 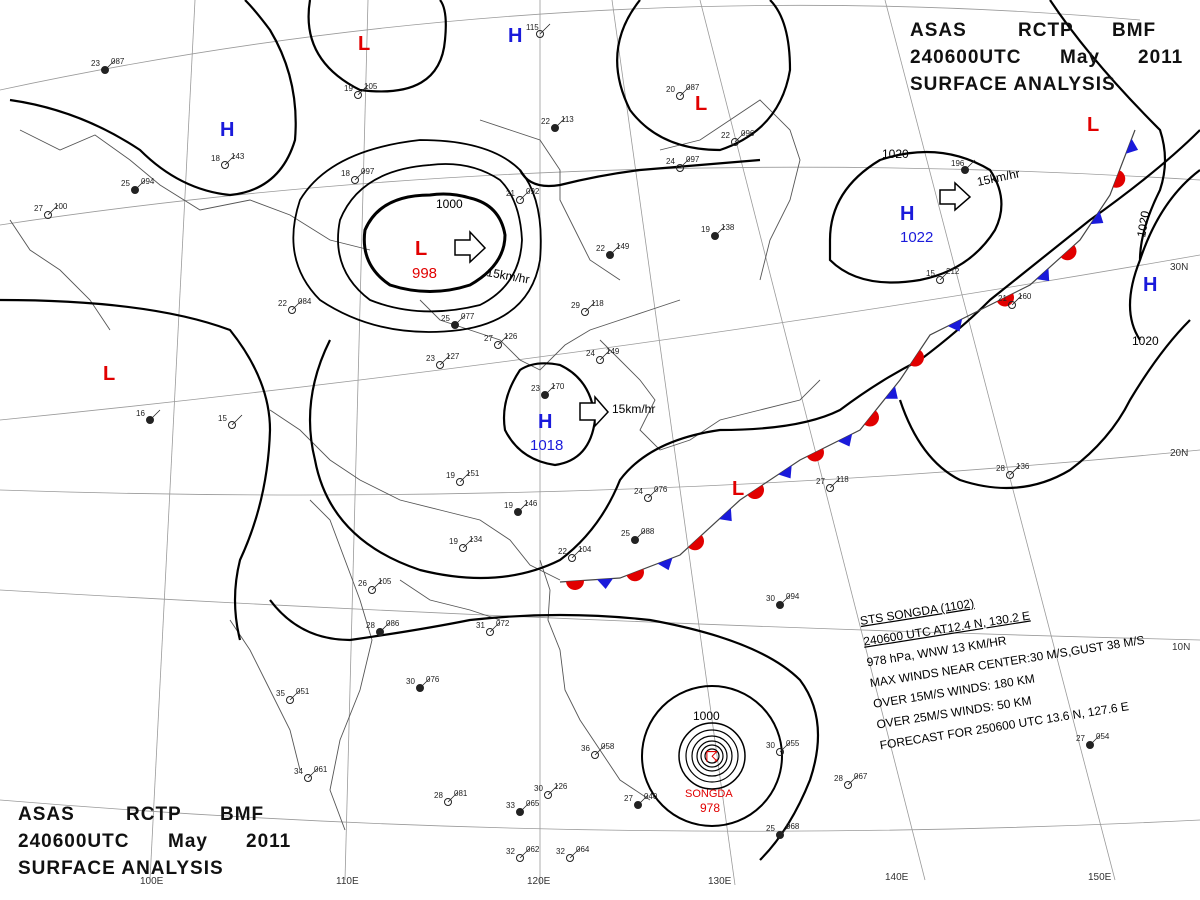 I want to click on station-plot: 18 097, so click(x=358, y=175).